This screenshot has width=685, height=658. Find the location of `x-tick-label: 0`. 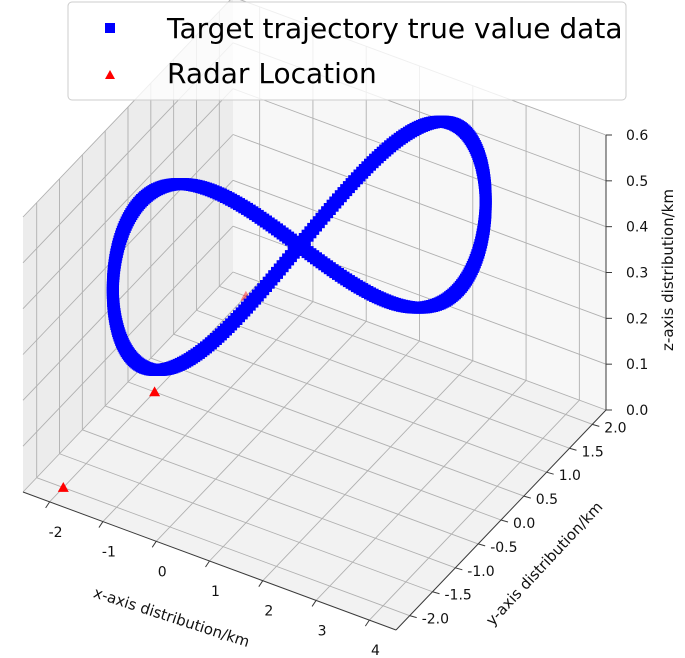

x-tick-label: 0 is located at coordinates (162, 572).